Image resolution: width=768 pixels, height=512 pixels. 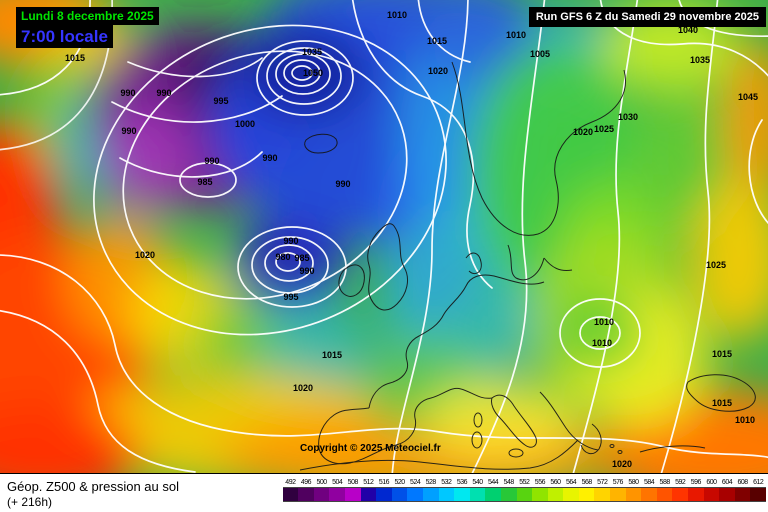 I want to click on map-title: Géop. Z500 & pression au sol, so click(x=93, y=486).